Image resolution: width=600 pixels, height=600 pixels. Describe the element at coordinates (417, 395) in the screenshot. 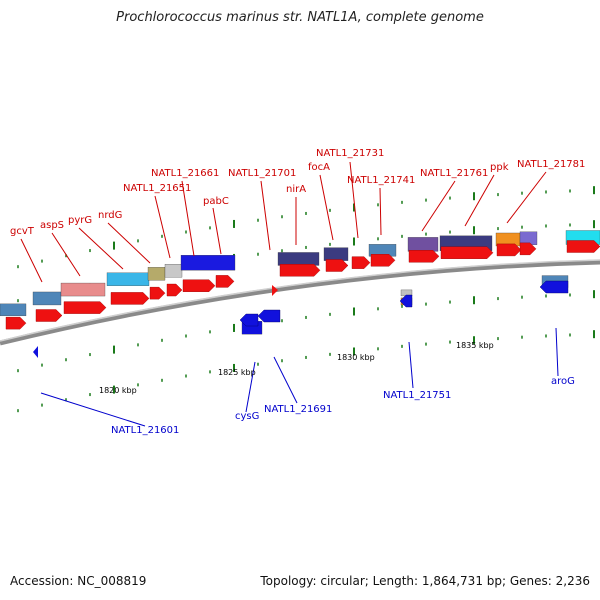

I see `gene-label-NATL1_21751: NATL1_21751` at that location.